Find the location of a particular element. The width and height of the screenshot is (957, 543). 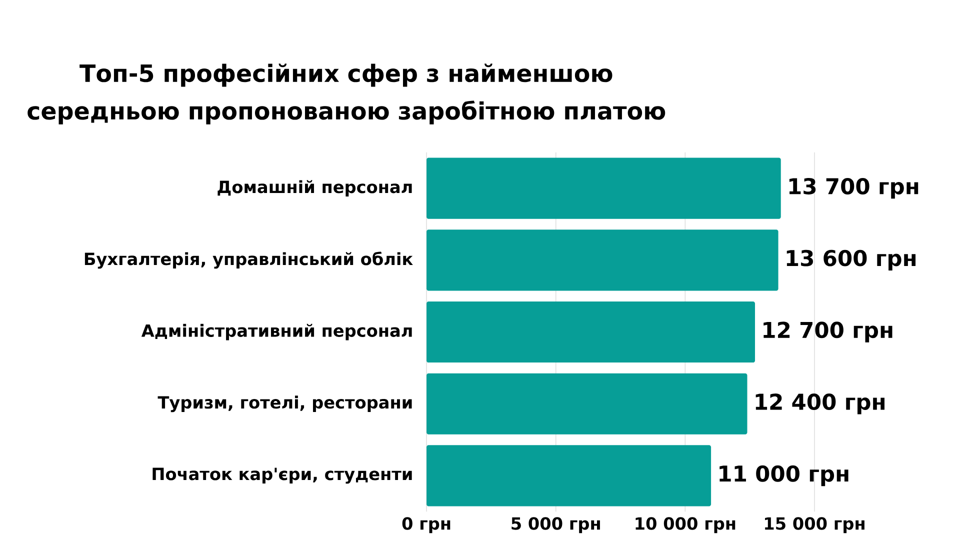

data-label: 13 700 грн is located at coordinates (853, 188).